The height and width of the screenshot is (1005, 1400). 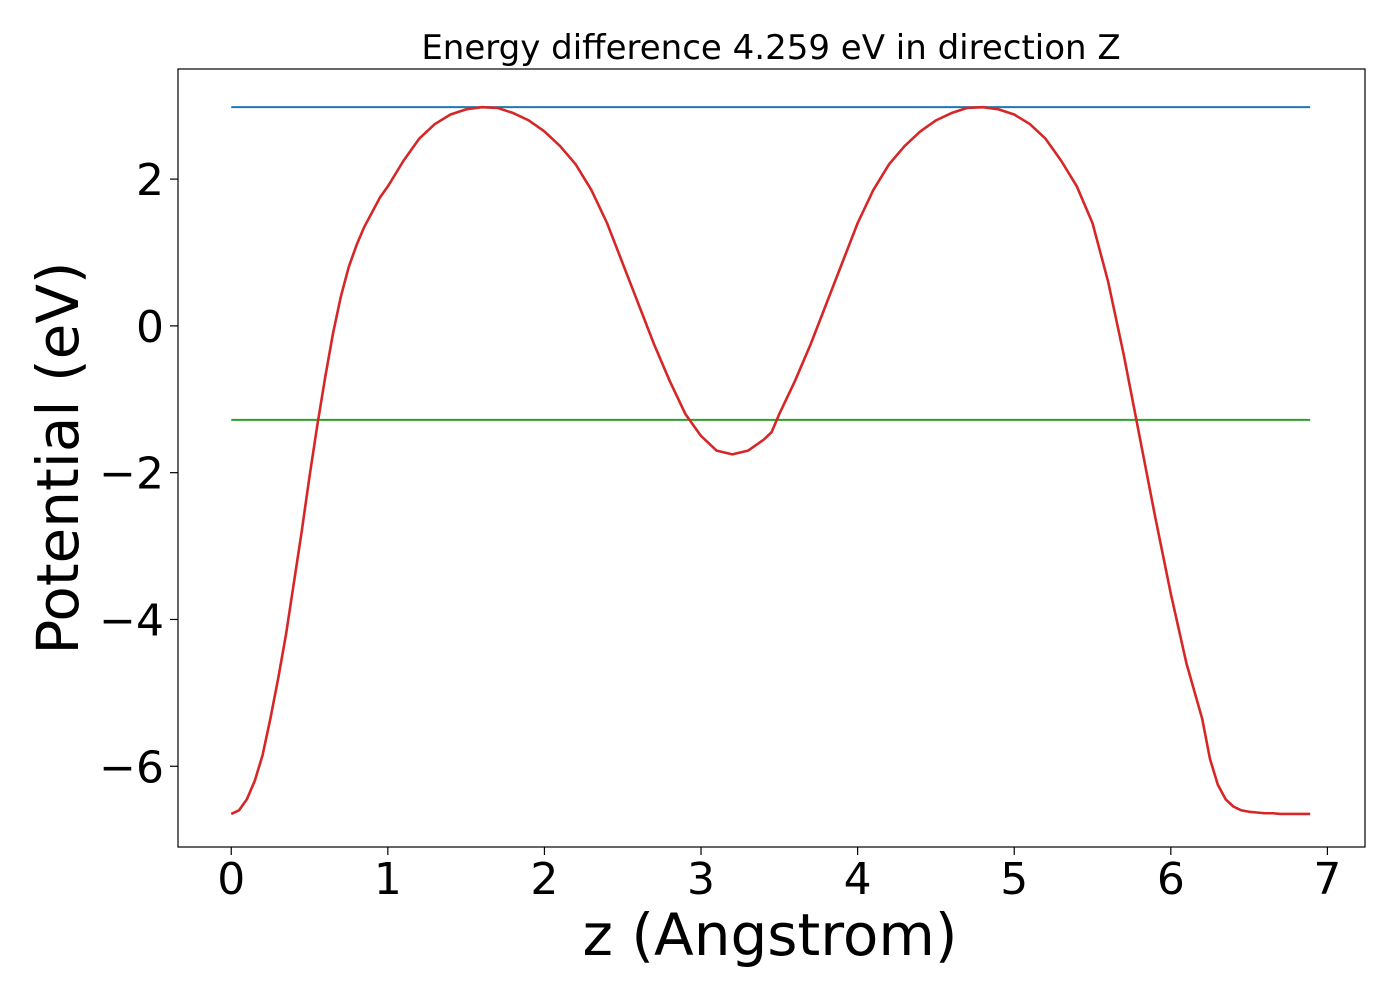 I want to click on y-tick-label: 0, so click(x=150, y=327).